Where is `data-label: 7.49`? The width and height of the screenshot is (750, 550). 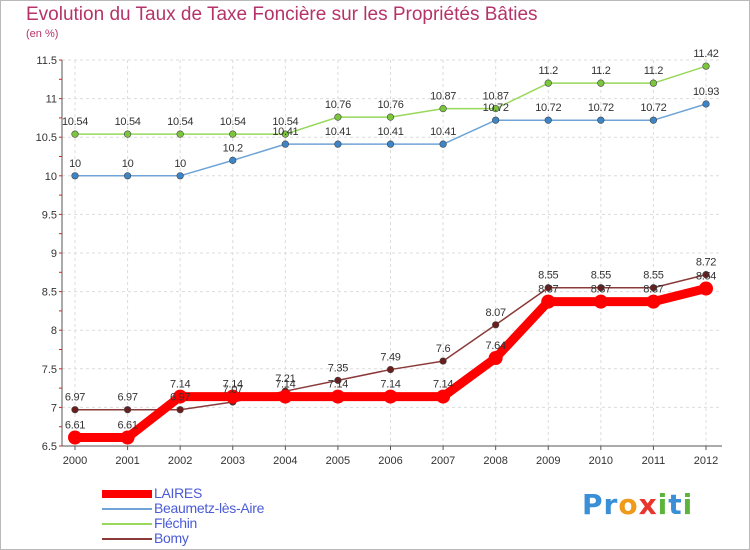 data-label: 7.49 is located at coordinates (390, 358).